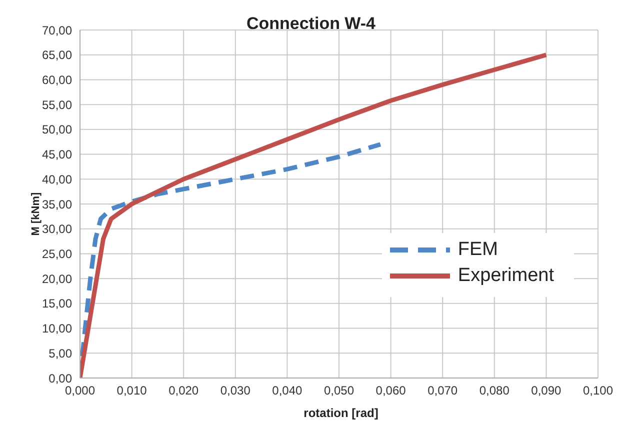 The image size is (622, 439). I want to click on y-tick-label: 50,00, so click(57, 129).